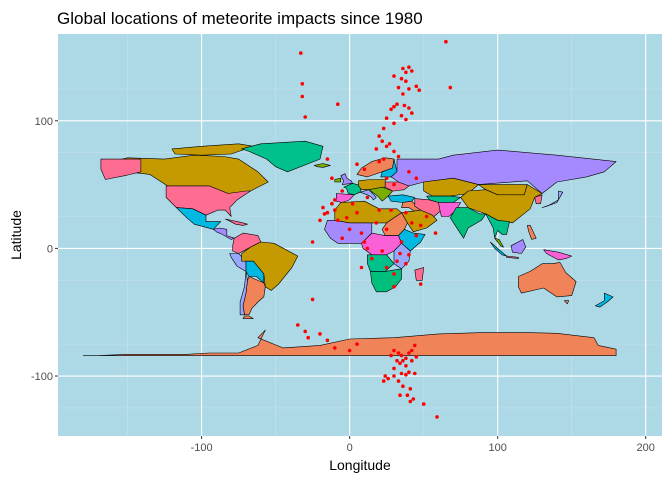 Image resolution: width=672 pixels, height=480 pixels. I want to click on region-india, so click(468, 223).